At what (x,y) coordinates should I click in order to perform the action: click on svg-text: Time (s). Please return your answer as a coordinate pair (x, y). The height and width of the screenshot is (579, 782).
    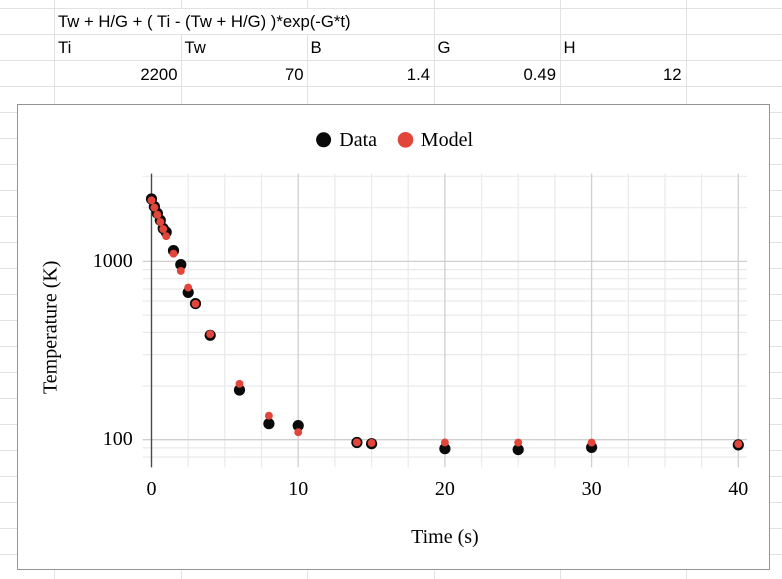
    Looking at the image, I should click on (445, 537).